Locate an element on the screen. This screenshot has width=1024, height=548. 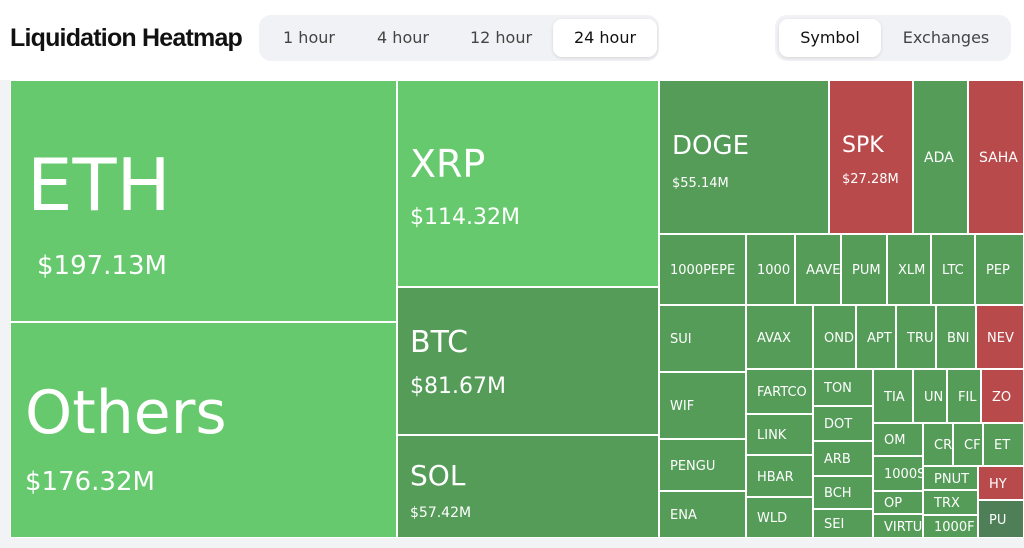
tile-symbol: ADA is located at coordinates (939, 158).